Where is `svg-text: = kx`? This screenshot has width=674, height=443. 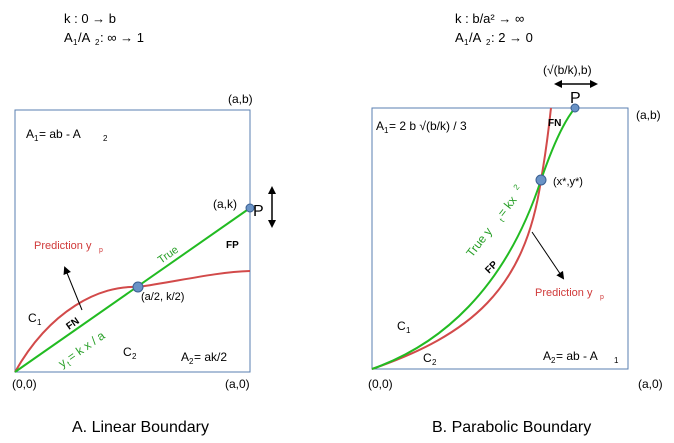 svg-text: = kx is located at coordinates (507, 206).